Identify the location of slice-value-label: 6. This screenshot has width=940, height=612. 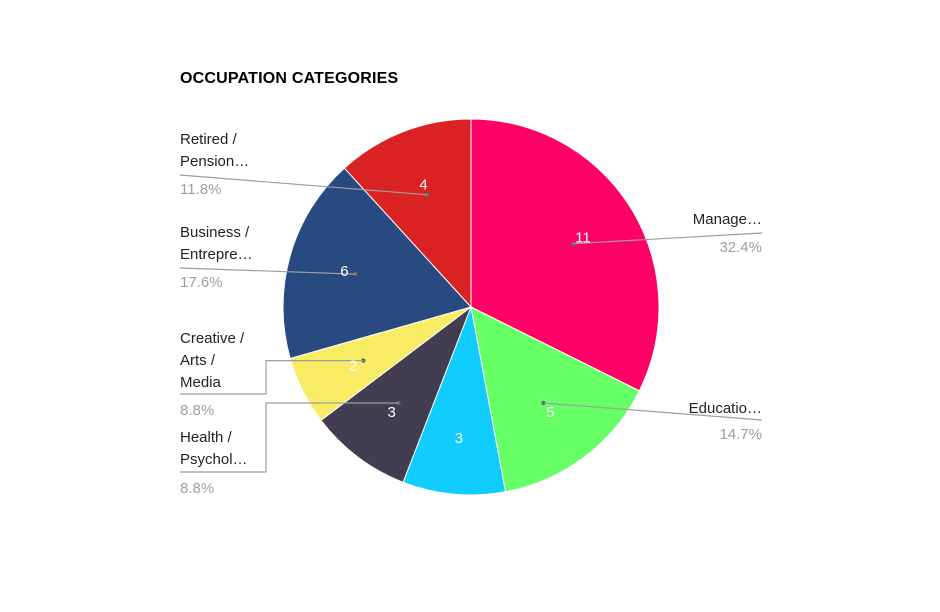
(344, 271).